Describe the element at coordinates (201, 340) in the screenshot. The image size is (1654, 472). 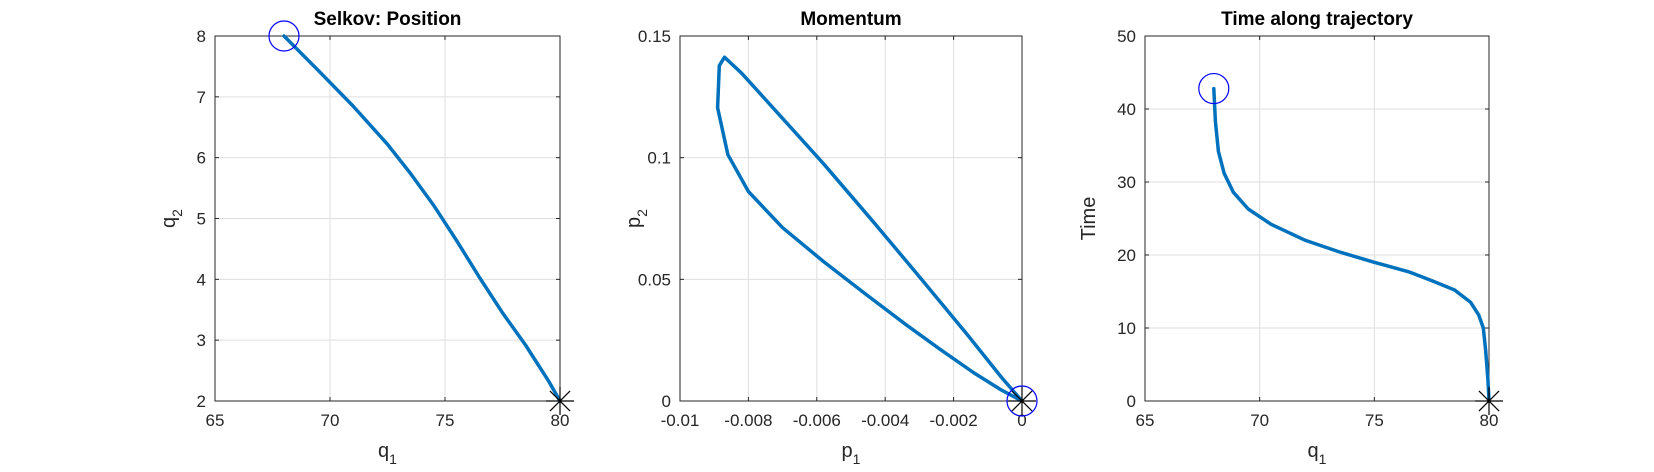
I see `panel-1-ytick-label-1: 3` at that location.